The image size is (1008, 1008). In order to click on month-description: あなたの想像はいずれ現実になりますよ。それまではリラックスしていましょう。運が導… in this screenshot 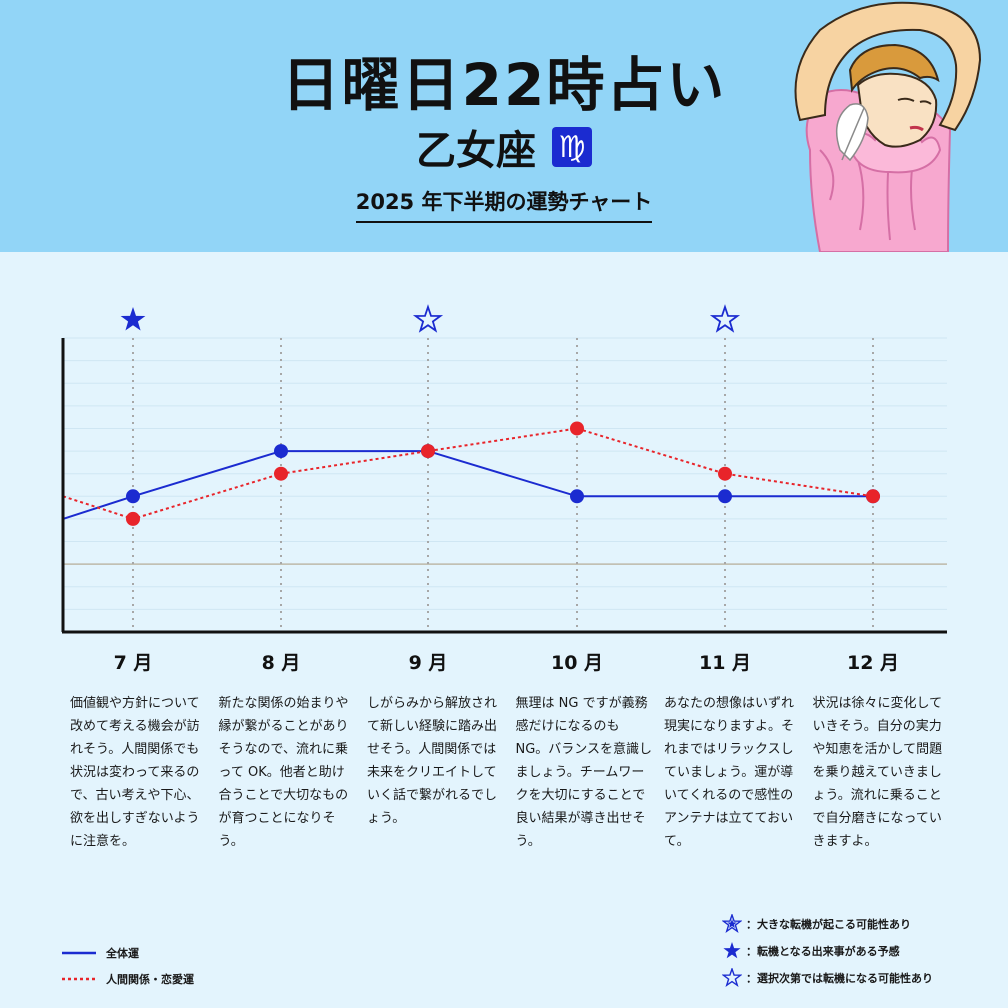, I will do `click(729, 772)`.